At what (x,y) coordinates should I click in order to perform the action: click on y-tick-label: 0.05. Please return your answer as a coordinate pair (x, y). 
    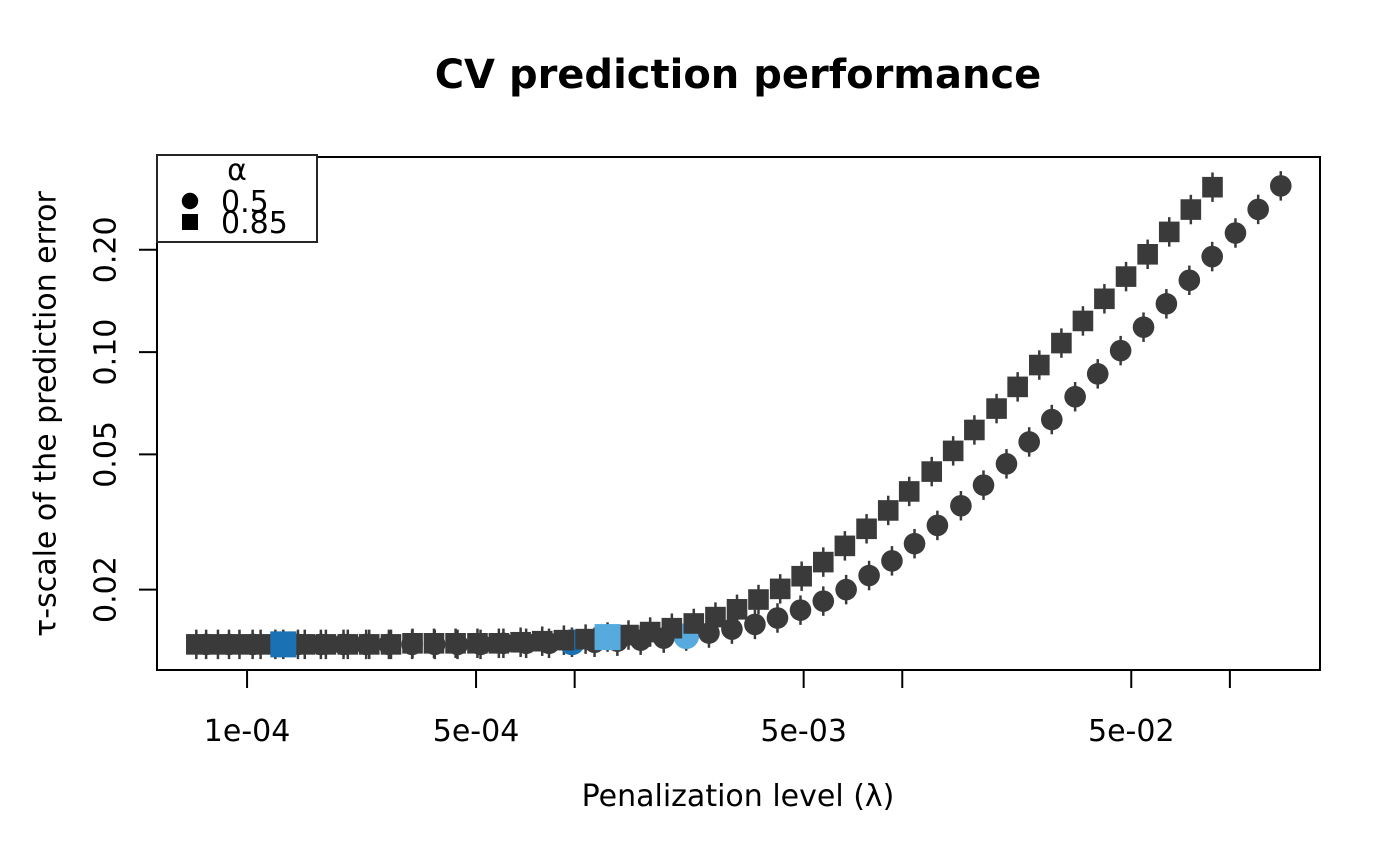
    Looking at the image, I should click on (106, 454).